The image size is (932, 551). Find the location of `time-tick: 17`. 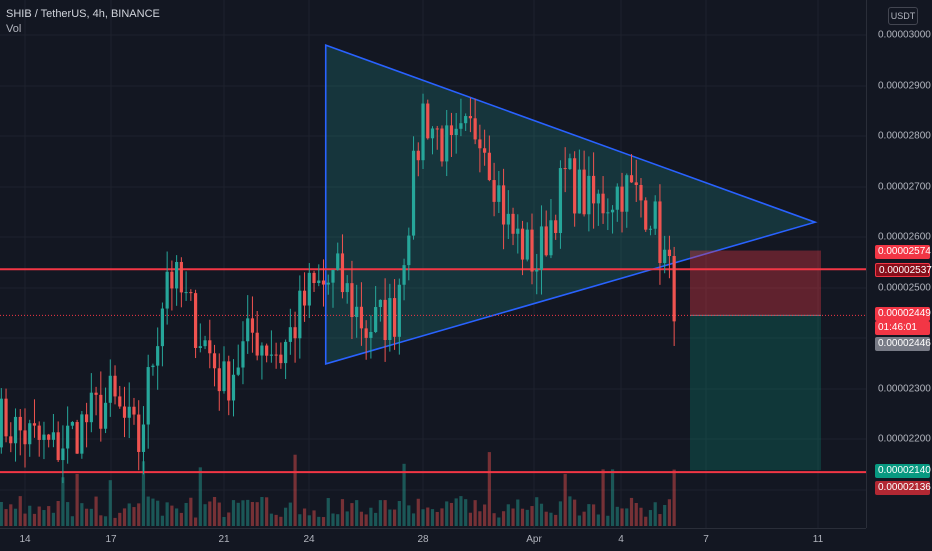

time-tick: 17 is located at coordinates (111, 539).